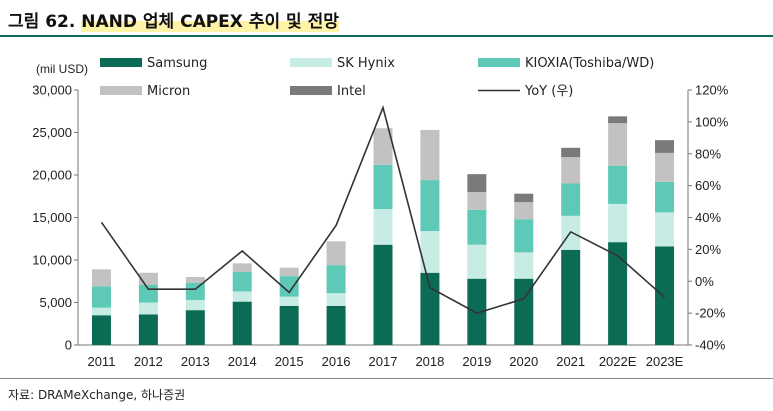  What do you see at coordinates (289, 361) in the screenshot?
I see `x-tick-label: 2015` at bounding box center [289, 361].